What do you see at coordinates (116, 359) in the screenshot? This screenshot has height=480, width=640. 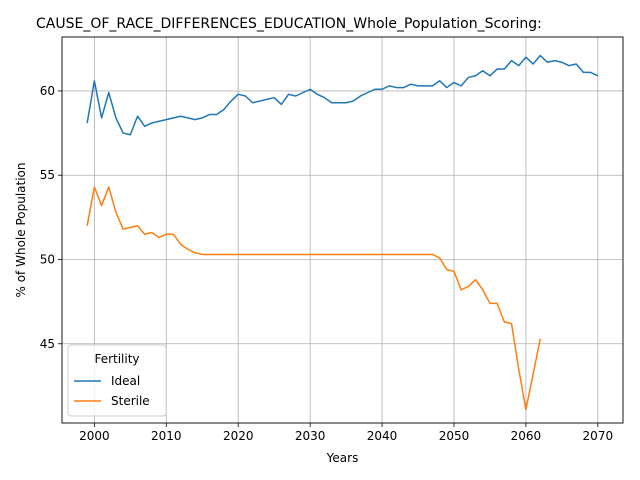 I see `legend-title: Fertility` at bounding box center [116, 359].